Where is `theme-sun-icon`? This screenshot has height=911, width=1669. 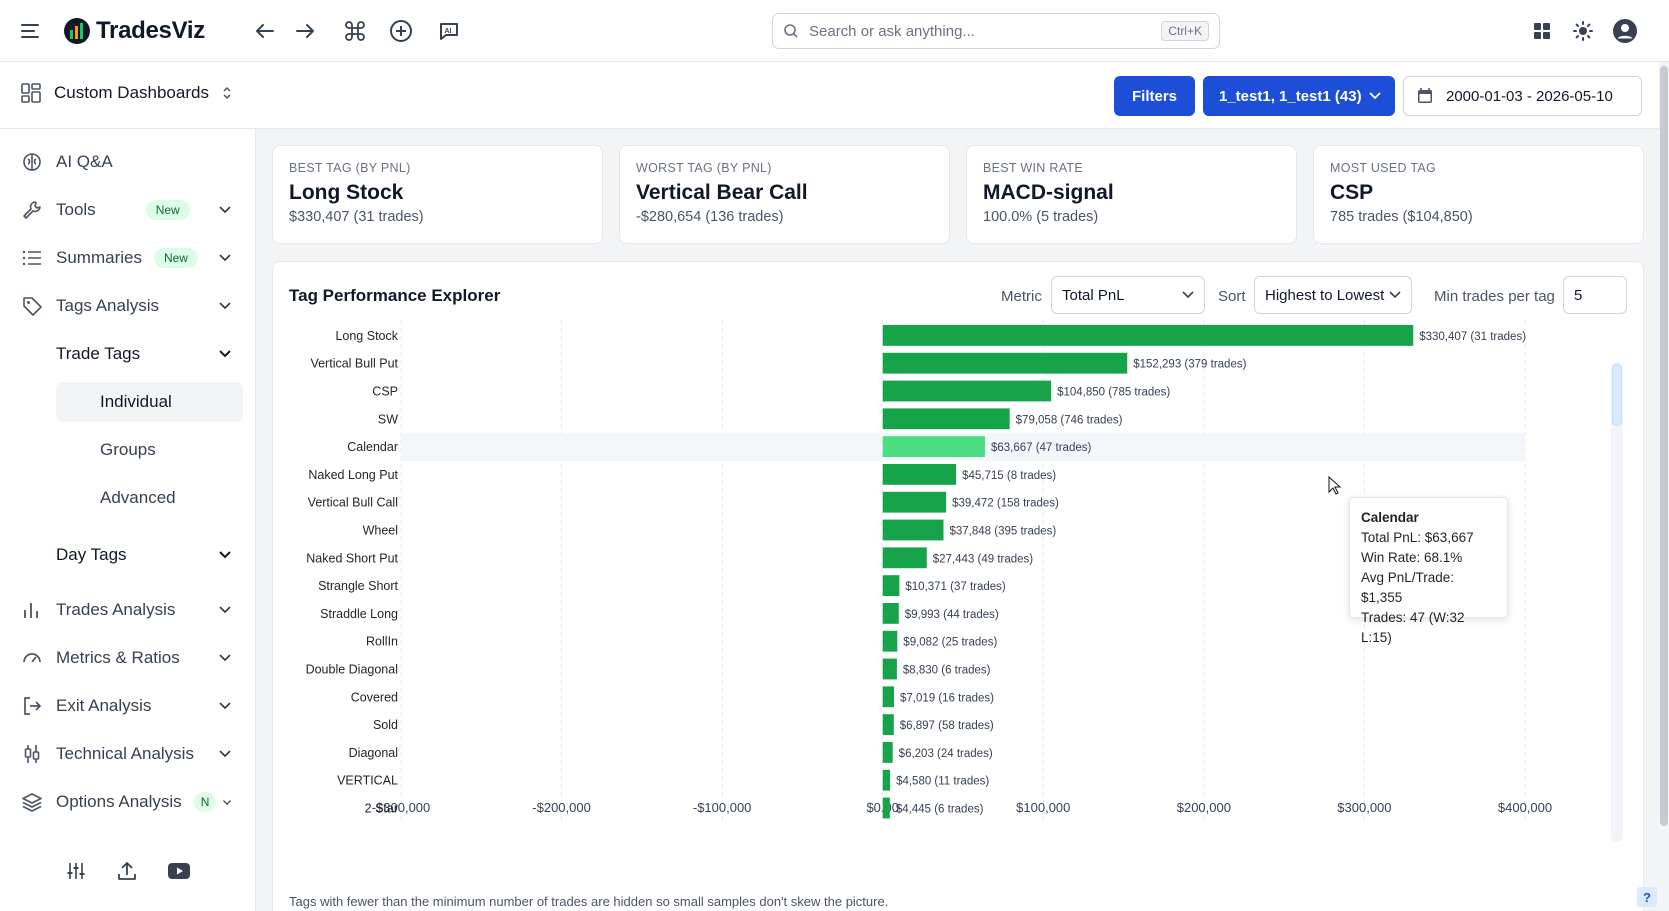
theme-sun-icon is located at coordinates (1583, 31).